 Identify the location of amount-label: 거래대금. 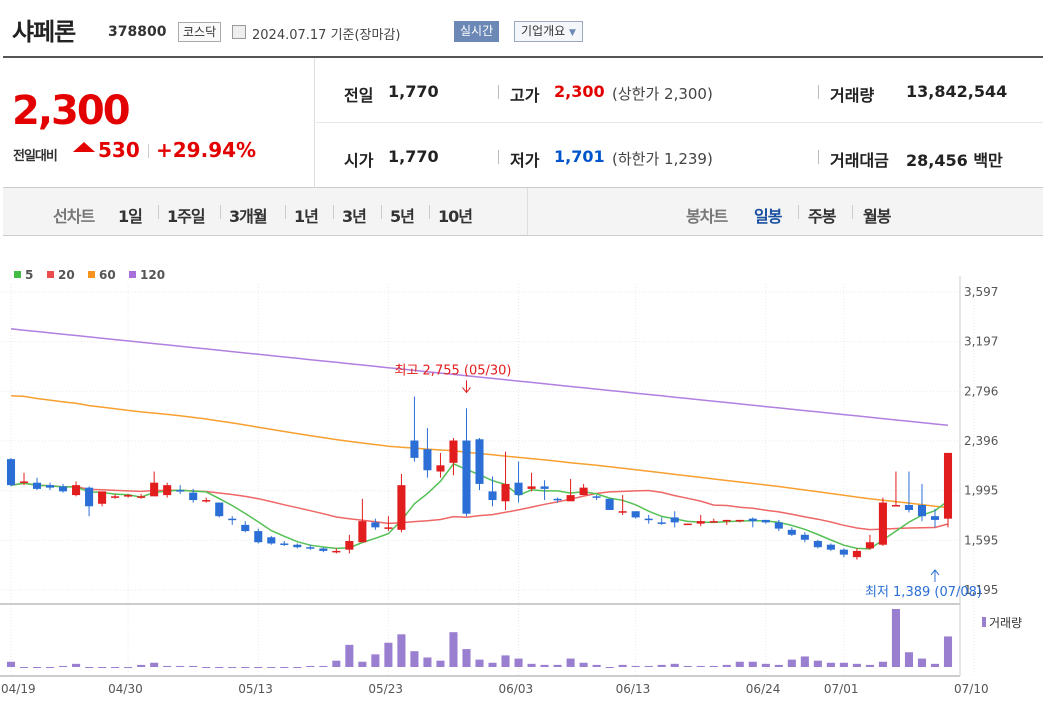
(859, 160).